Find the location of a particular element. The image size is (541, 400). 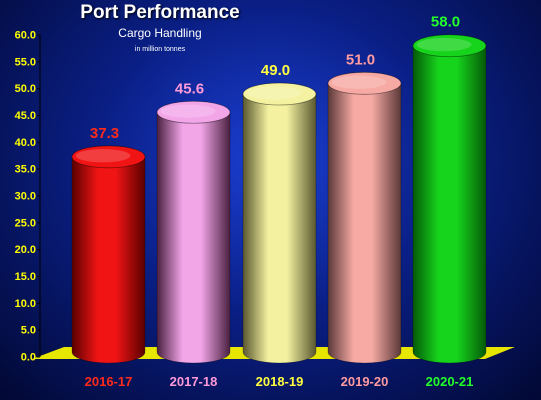

bar-value-label: 49.0 is located at coordinates (275, 70).